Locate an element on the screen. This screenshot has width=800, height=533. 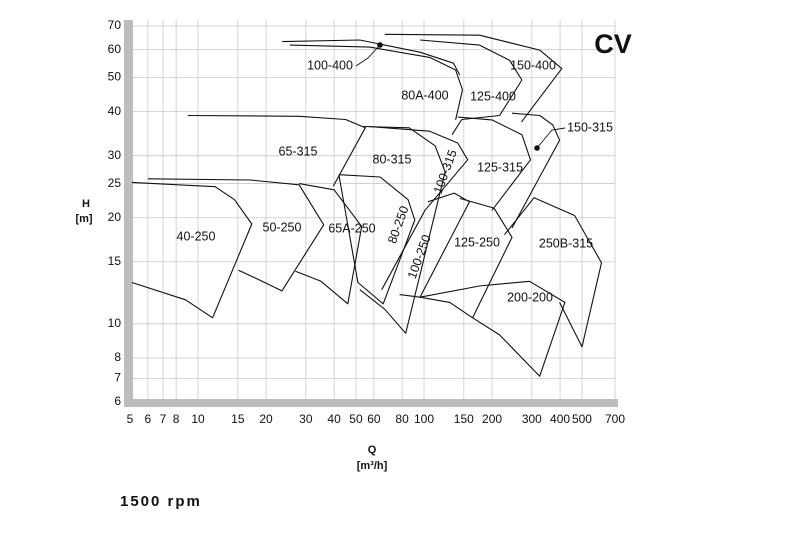
y-axis-label: H is located at coordinates (86, 204).